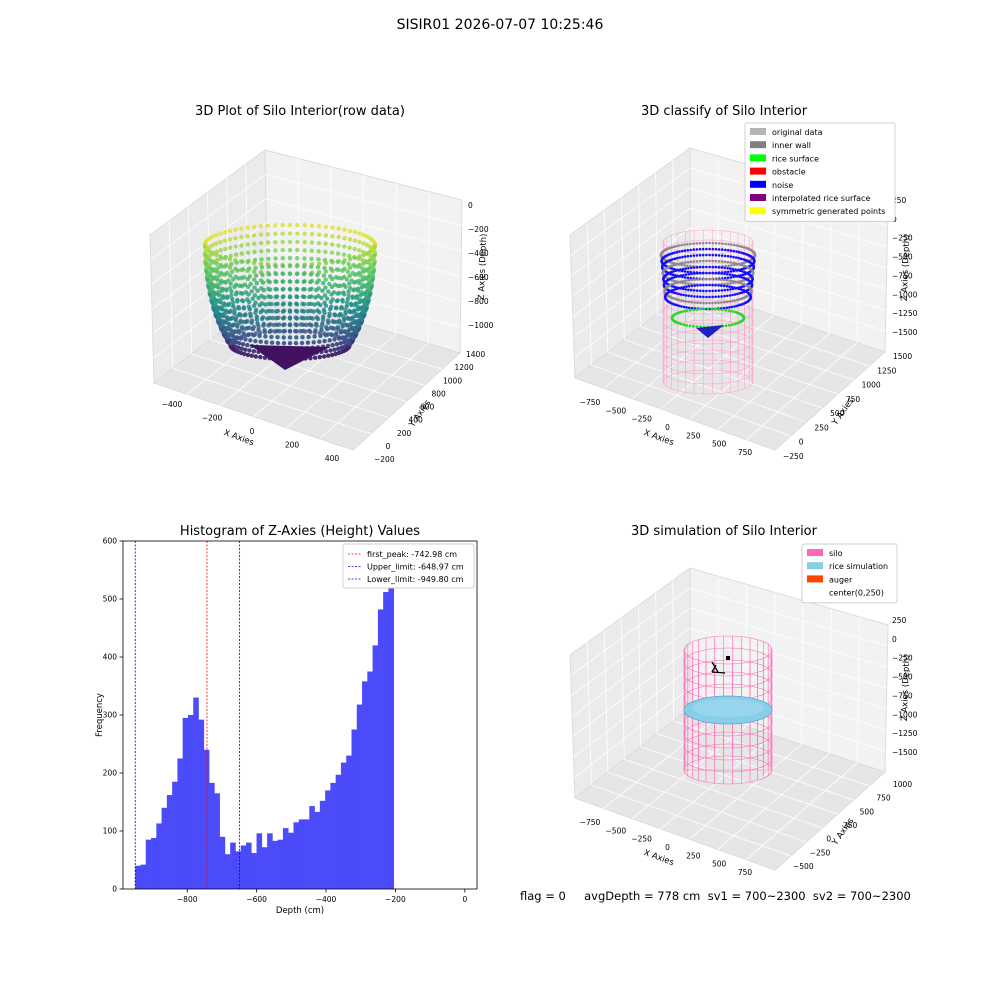 This screenshot has height=1000, width=1000. I want to click on legend-swatch, so click(758, 158).